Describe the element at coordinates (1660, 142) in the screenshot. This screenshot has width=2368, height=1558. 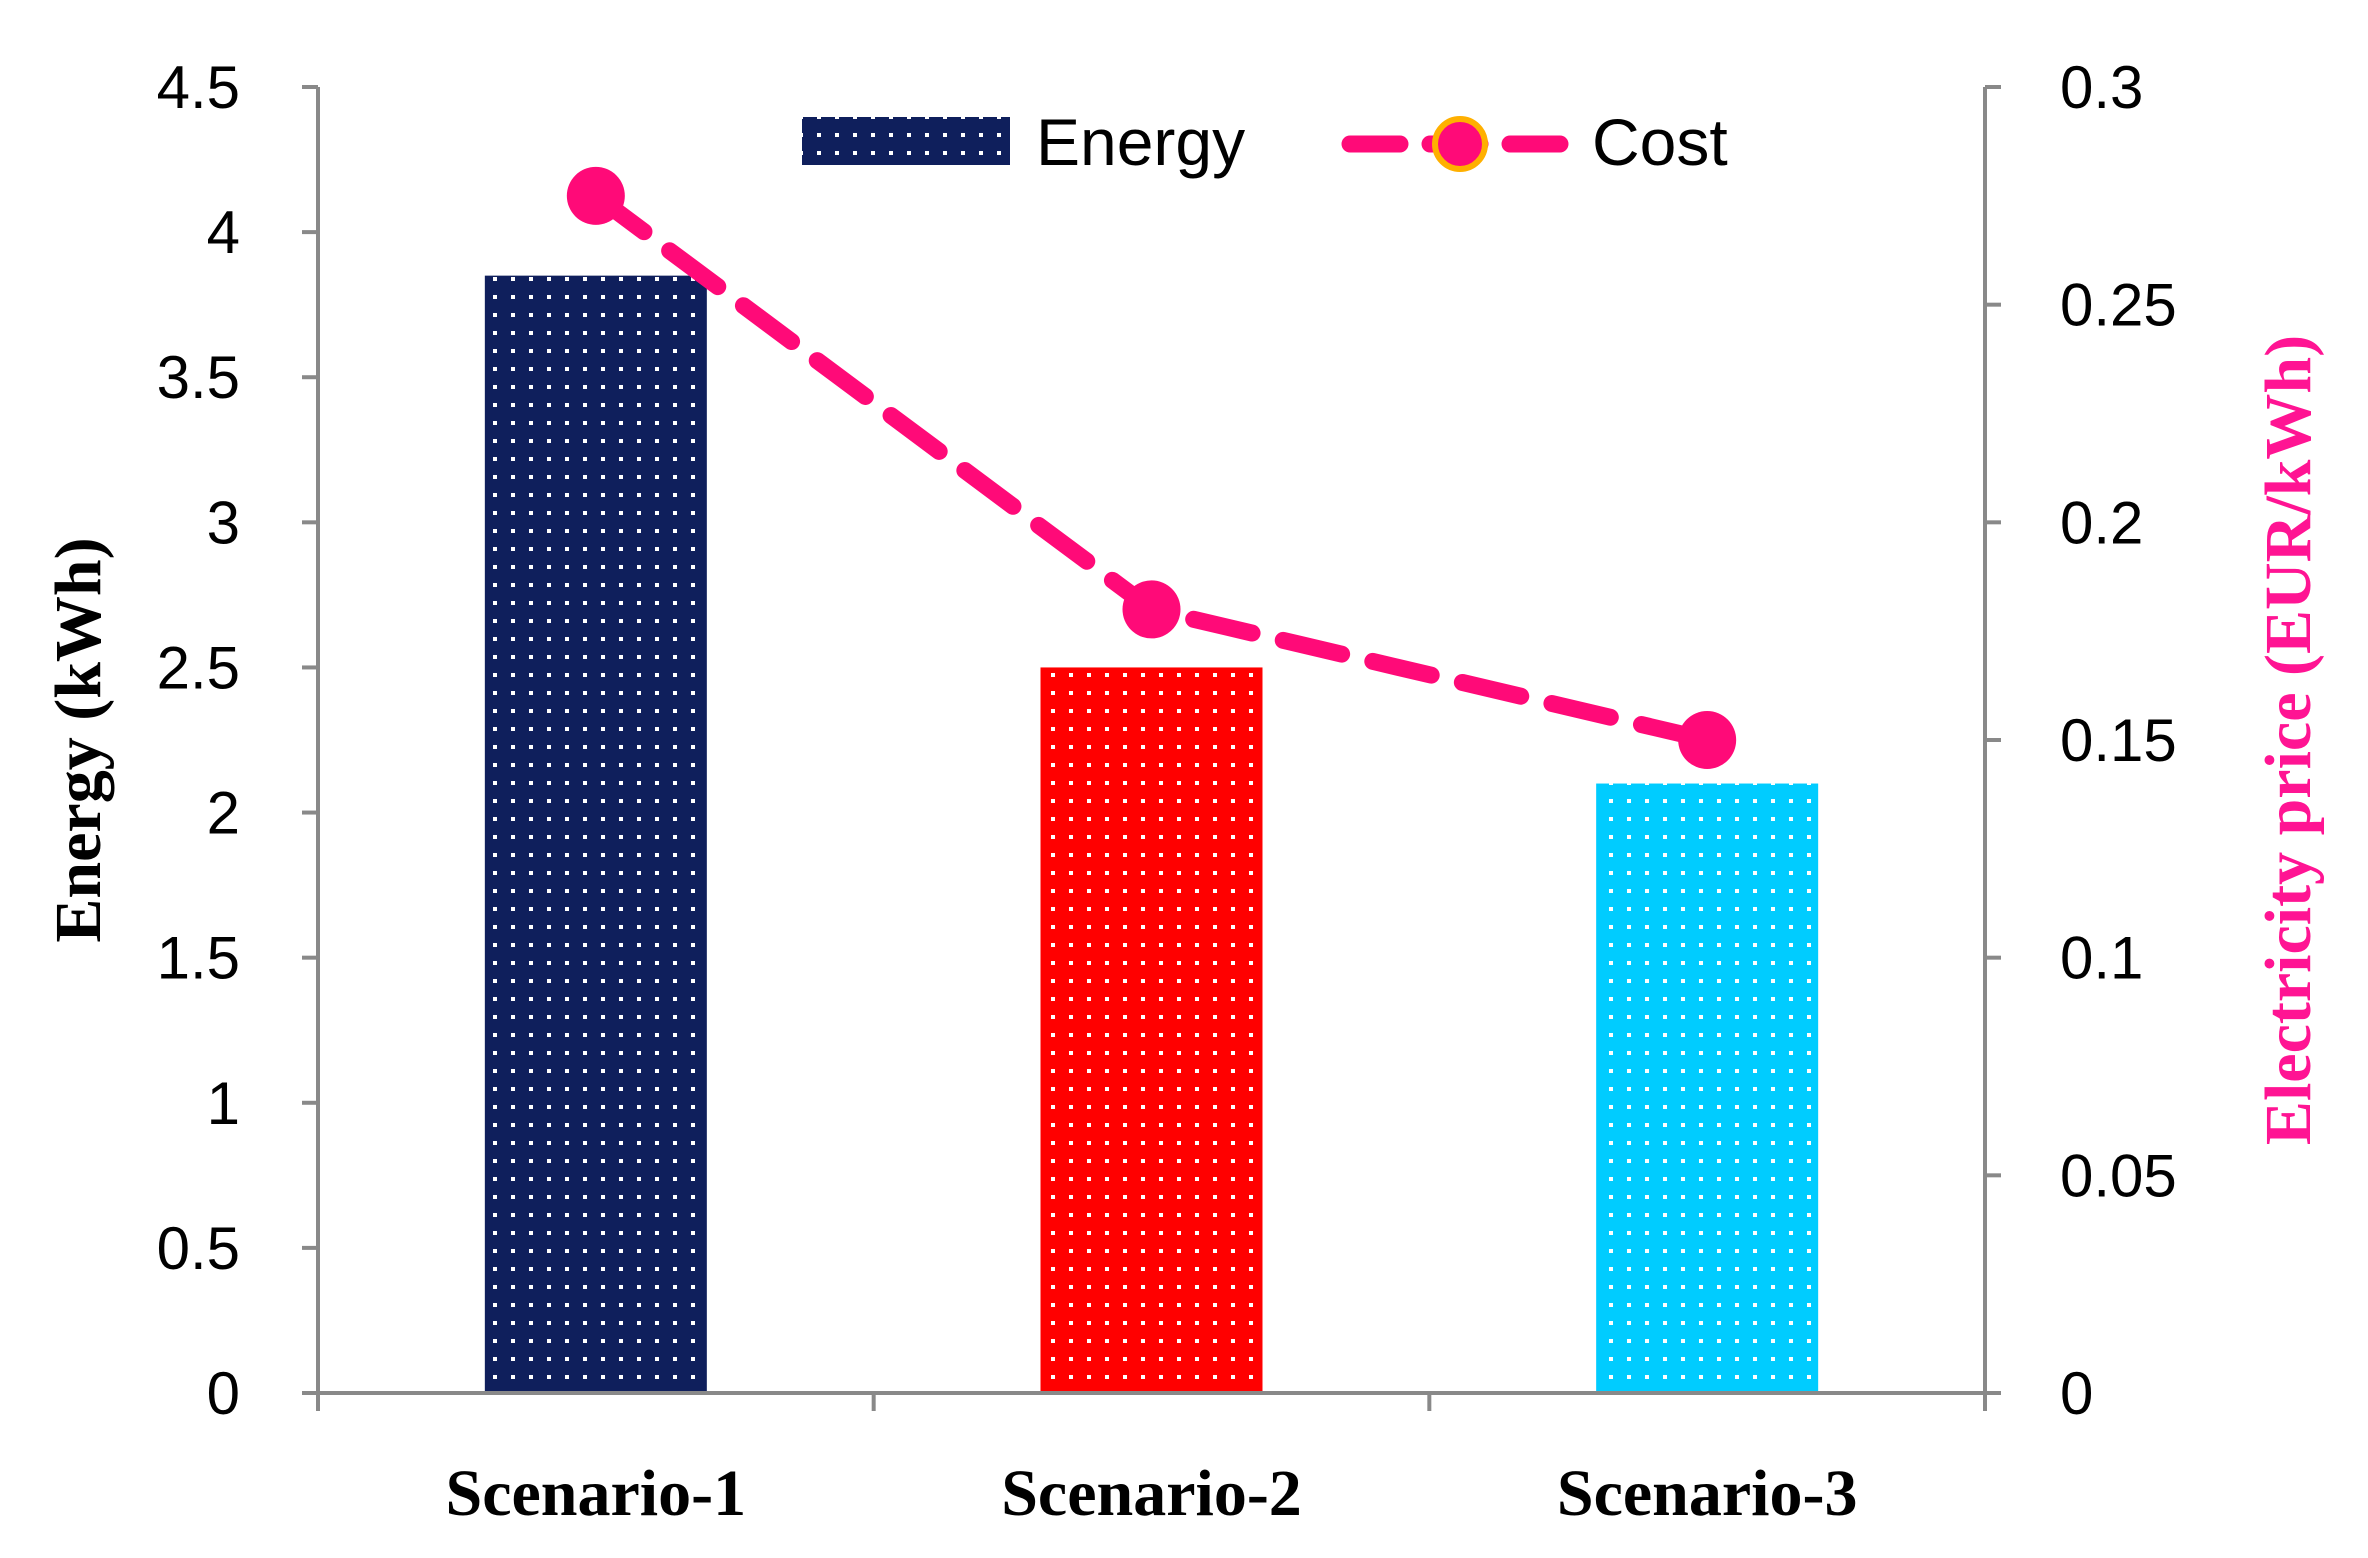
I see `legend-cost-label: Cost` at that location.